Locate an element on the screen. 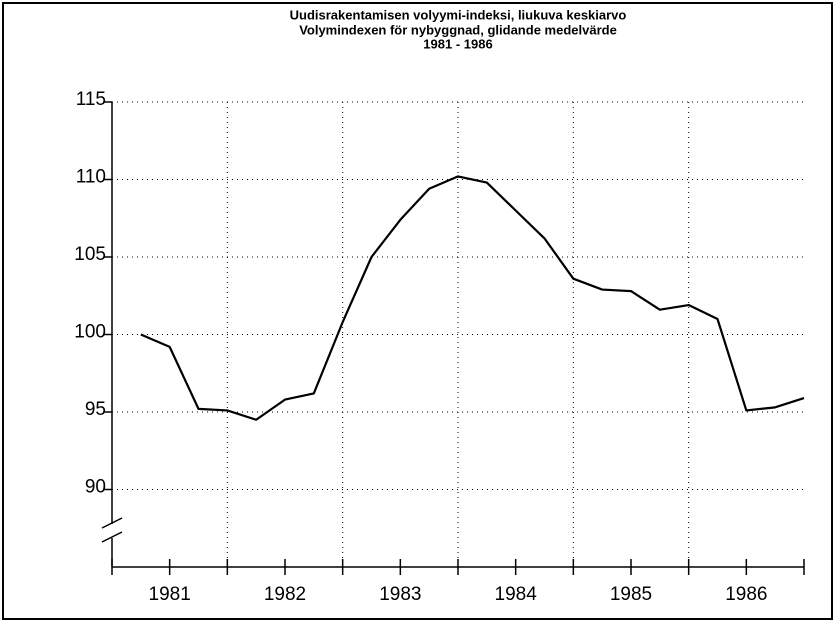 Image resolution: width=840 pixels, height=623 pixels. x-tick-label: 1986 is located at coordinates (746, 594).